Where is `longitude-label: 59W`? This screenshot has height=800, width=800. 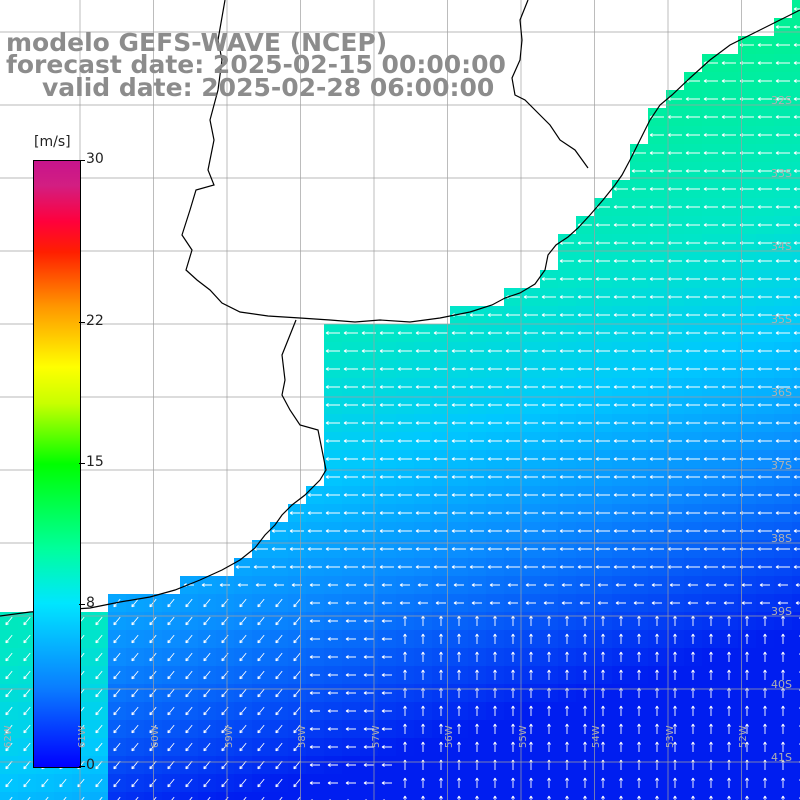
longitude-label: 59W is located at coordinates (229, 736).